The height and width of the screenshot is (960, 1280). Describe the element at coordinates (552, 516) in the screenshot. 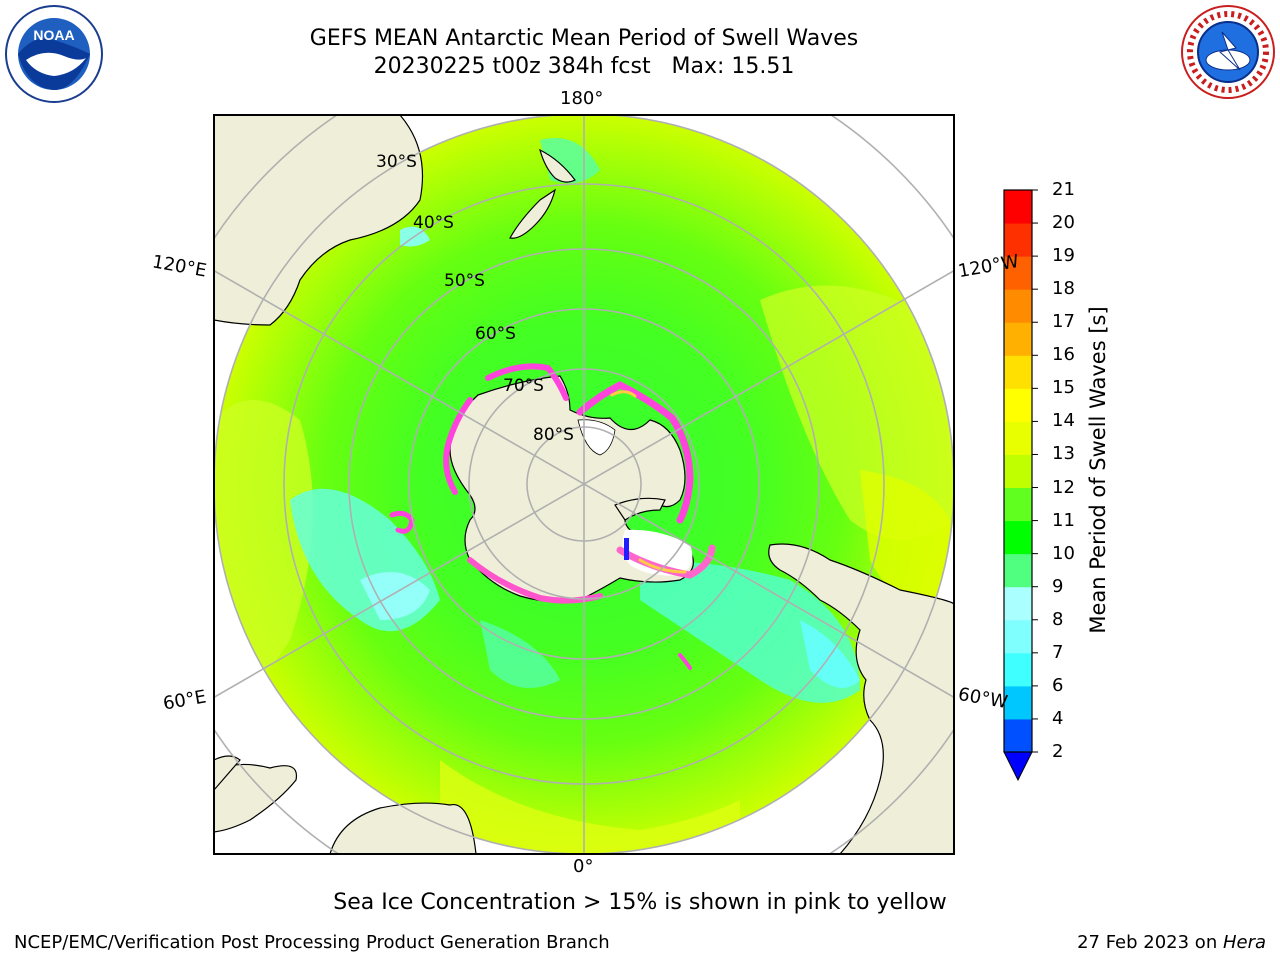

I see `sea-ice-edge` at that location.